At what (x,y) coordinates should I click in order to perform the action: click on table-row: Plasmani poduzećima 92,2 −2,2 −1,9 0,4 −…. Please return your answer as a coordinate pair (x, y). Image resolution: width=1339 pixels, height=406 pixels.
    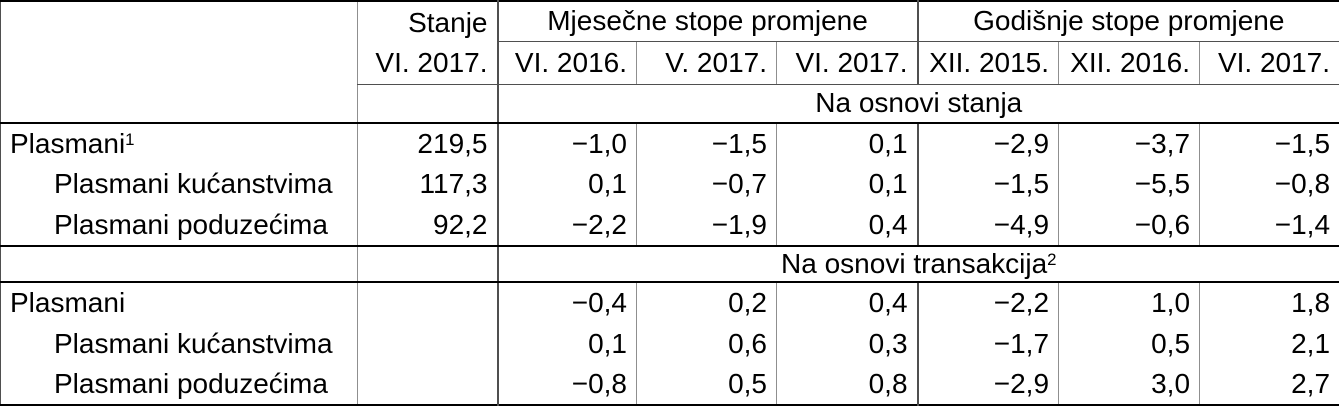
    Looking at the image, I should click on (669, 225).